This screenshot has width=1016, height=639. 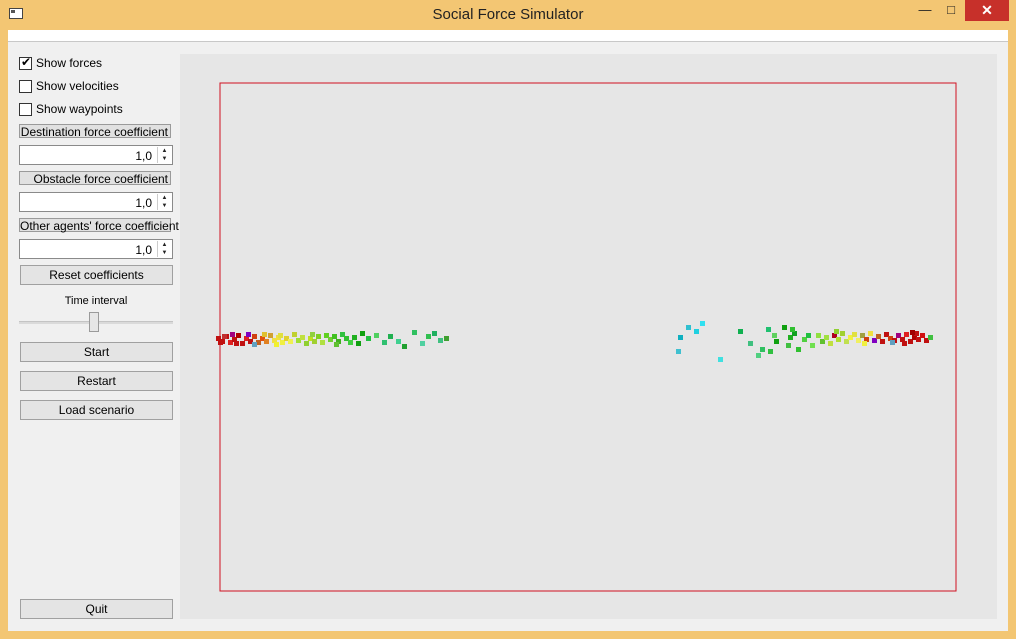 What do you see at coordinates (95, 178) in the screenshot?
I see `obstacle-force-header: Obstacle force coefficient` at bounding box center [95, 178].